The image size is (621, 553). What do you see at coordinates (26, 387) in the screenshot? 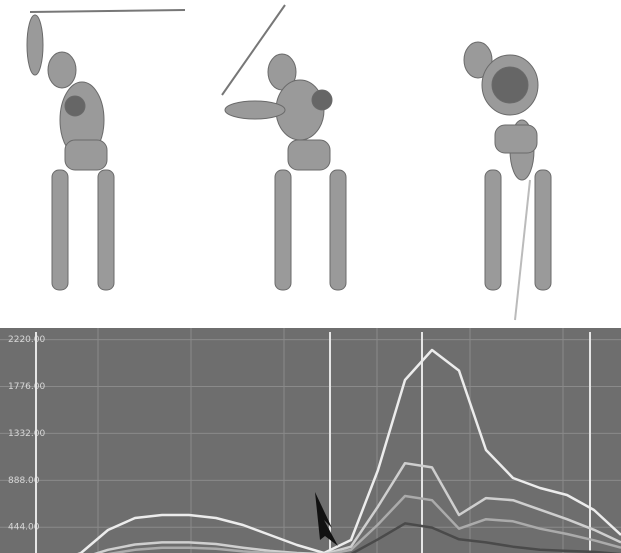
I see `y-tick-label: 1776.00` at bounding box center [26, 387].